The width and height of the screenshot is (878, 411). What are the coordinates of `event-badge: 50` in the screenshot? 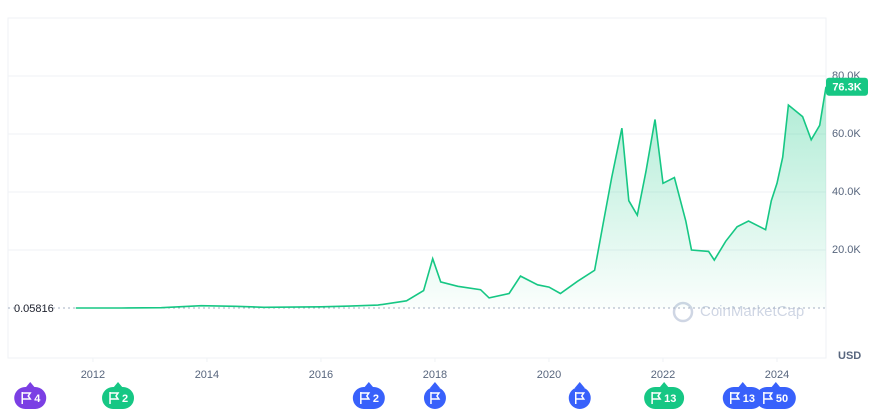 It's located at (775, 395).